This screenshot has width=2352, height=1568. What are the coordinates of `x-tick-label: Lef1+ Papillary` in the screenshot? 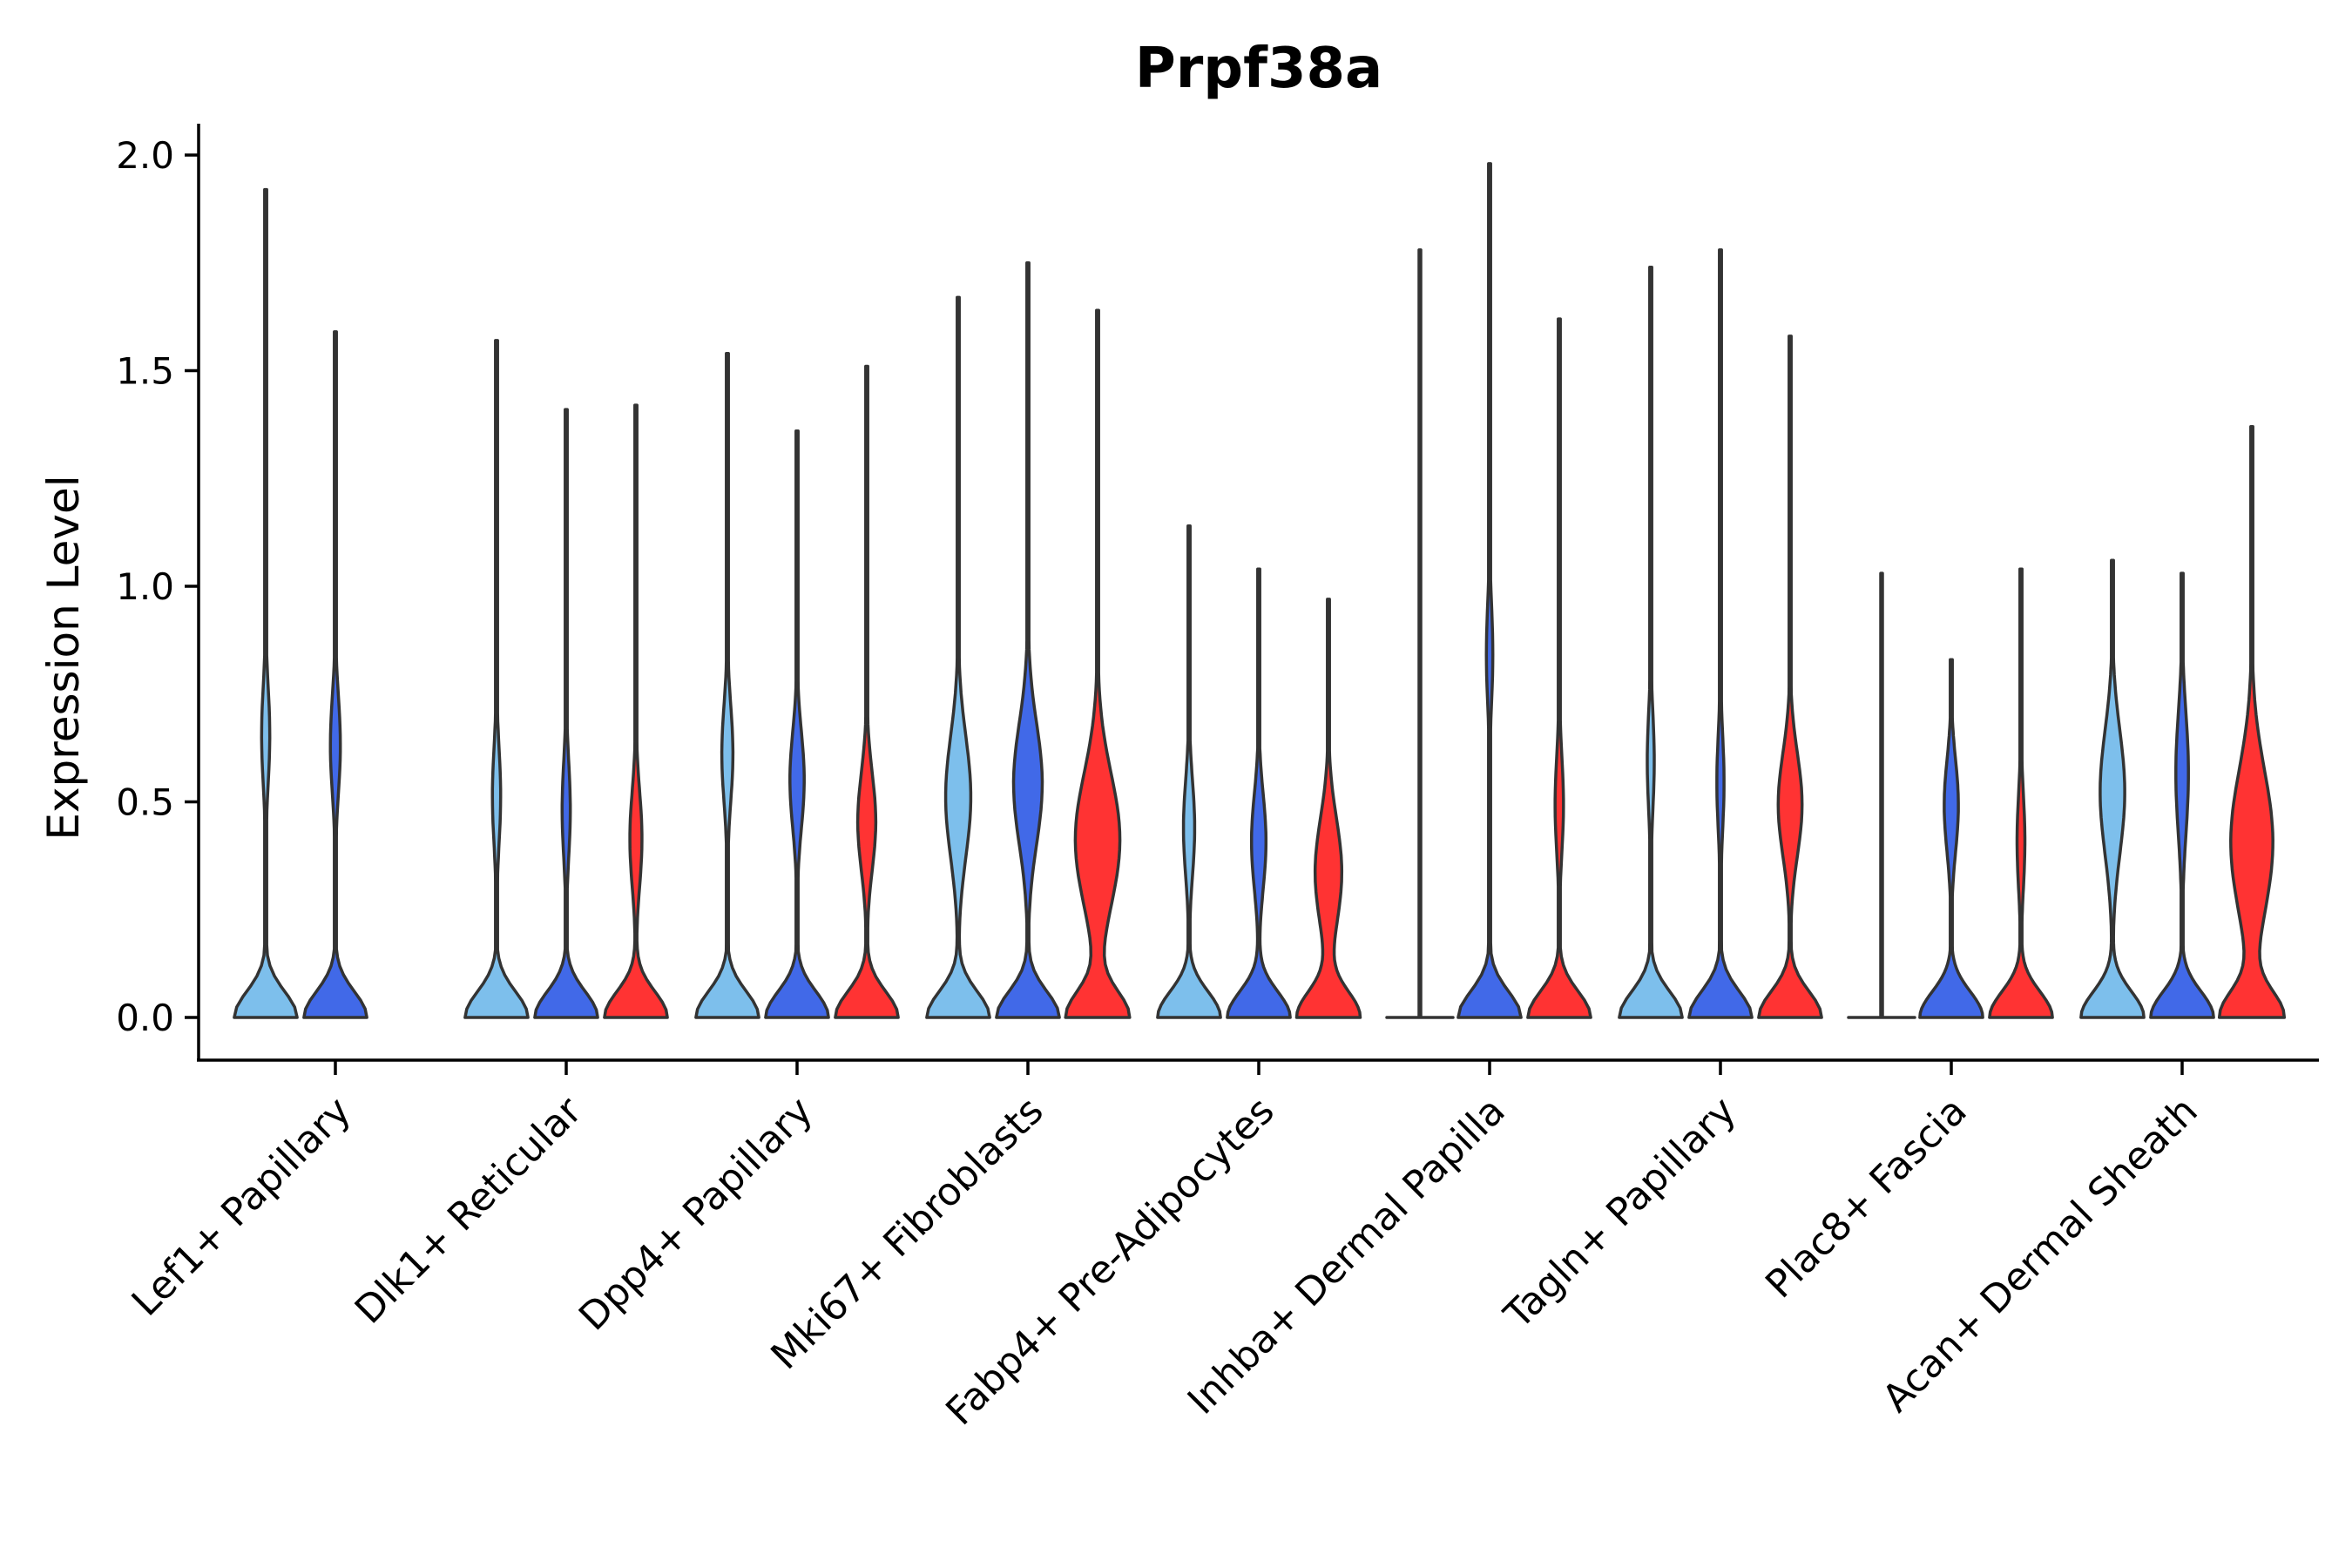 It's located at (242, 1207).